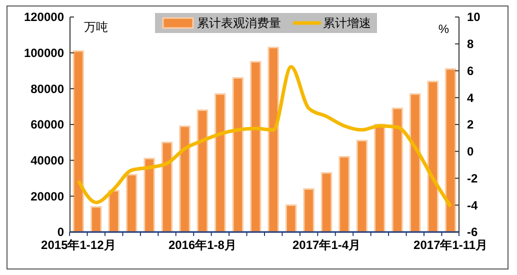 This screenshot has height=275, width=517. What do you see at coordinates (472, 178) in the screenshot?
I see `y2-tick-label: -2` at bounding box center [472, 178].